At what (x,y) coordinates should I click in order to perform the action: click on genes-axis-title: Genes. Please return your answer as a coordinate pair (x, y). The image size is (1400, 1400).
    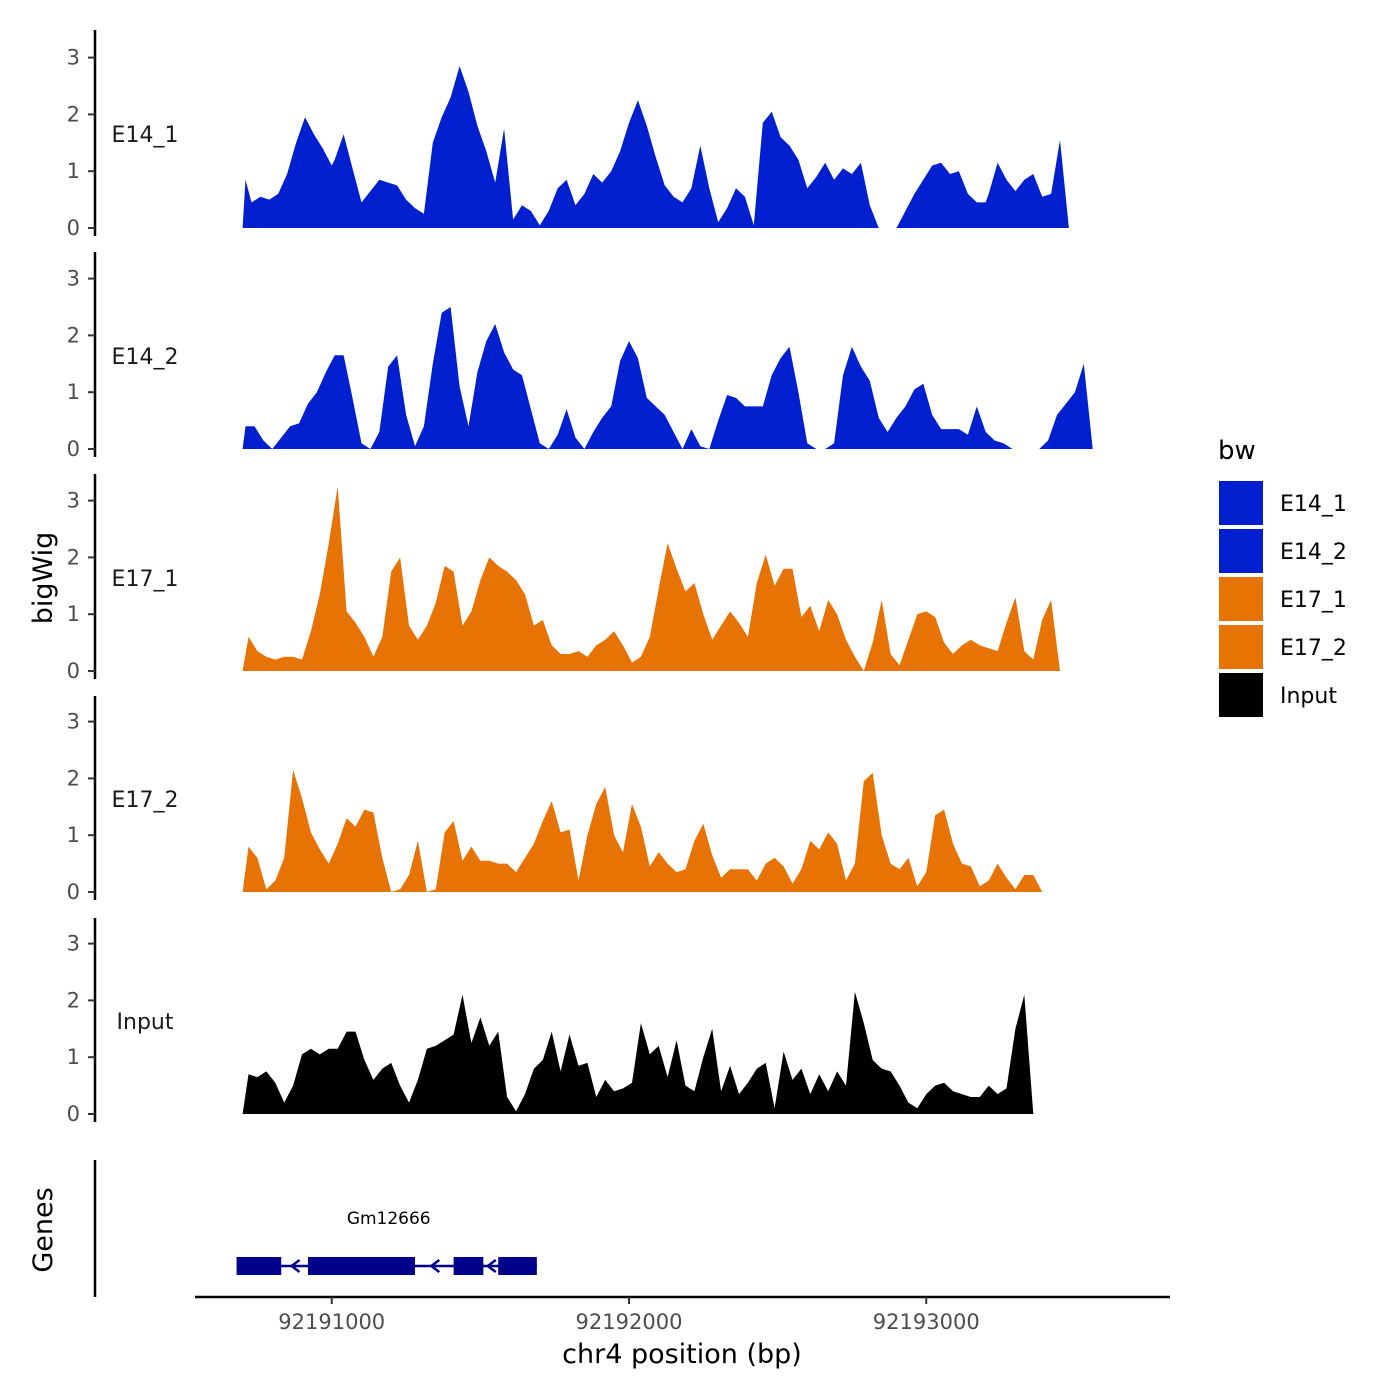
    Looking at the image, I should click on (43, 1229).